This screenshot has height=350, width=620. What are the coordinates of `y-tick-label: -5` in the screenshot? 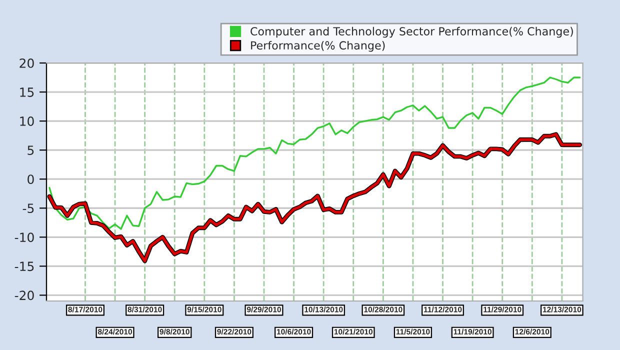 It's located at (28, 209).